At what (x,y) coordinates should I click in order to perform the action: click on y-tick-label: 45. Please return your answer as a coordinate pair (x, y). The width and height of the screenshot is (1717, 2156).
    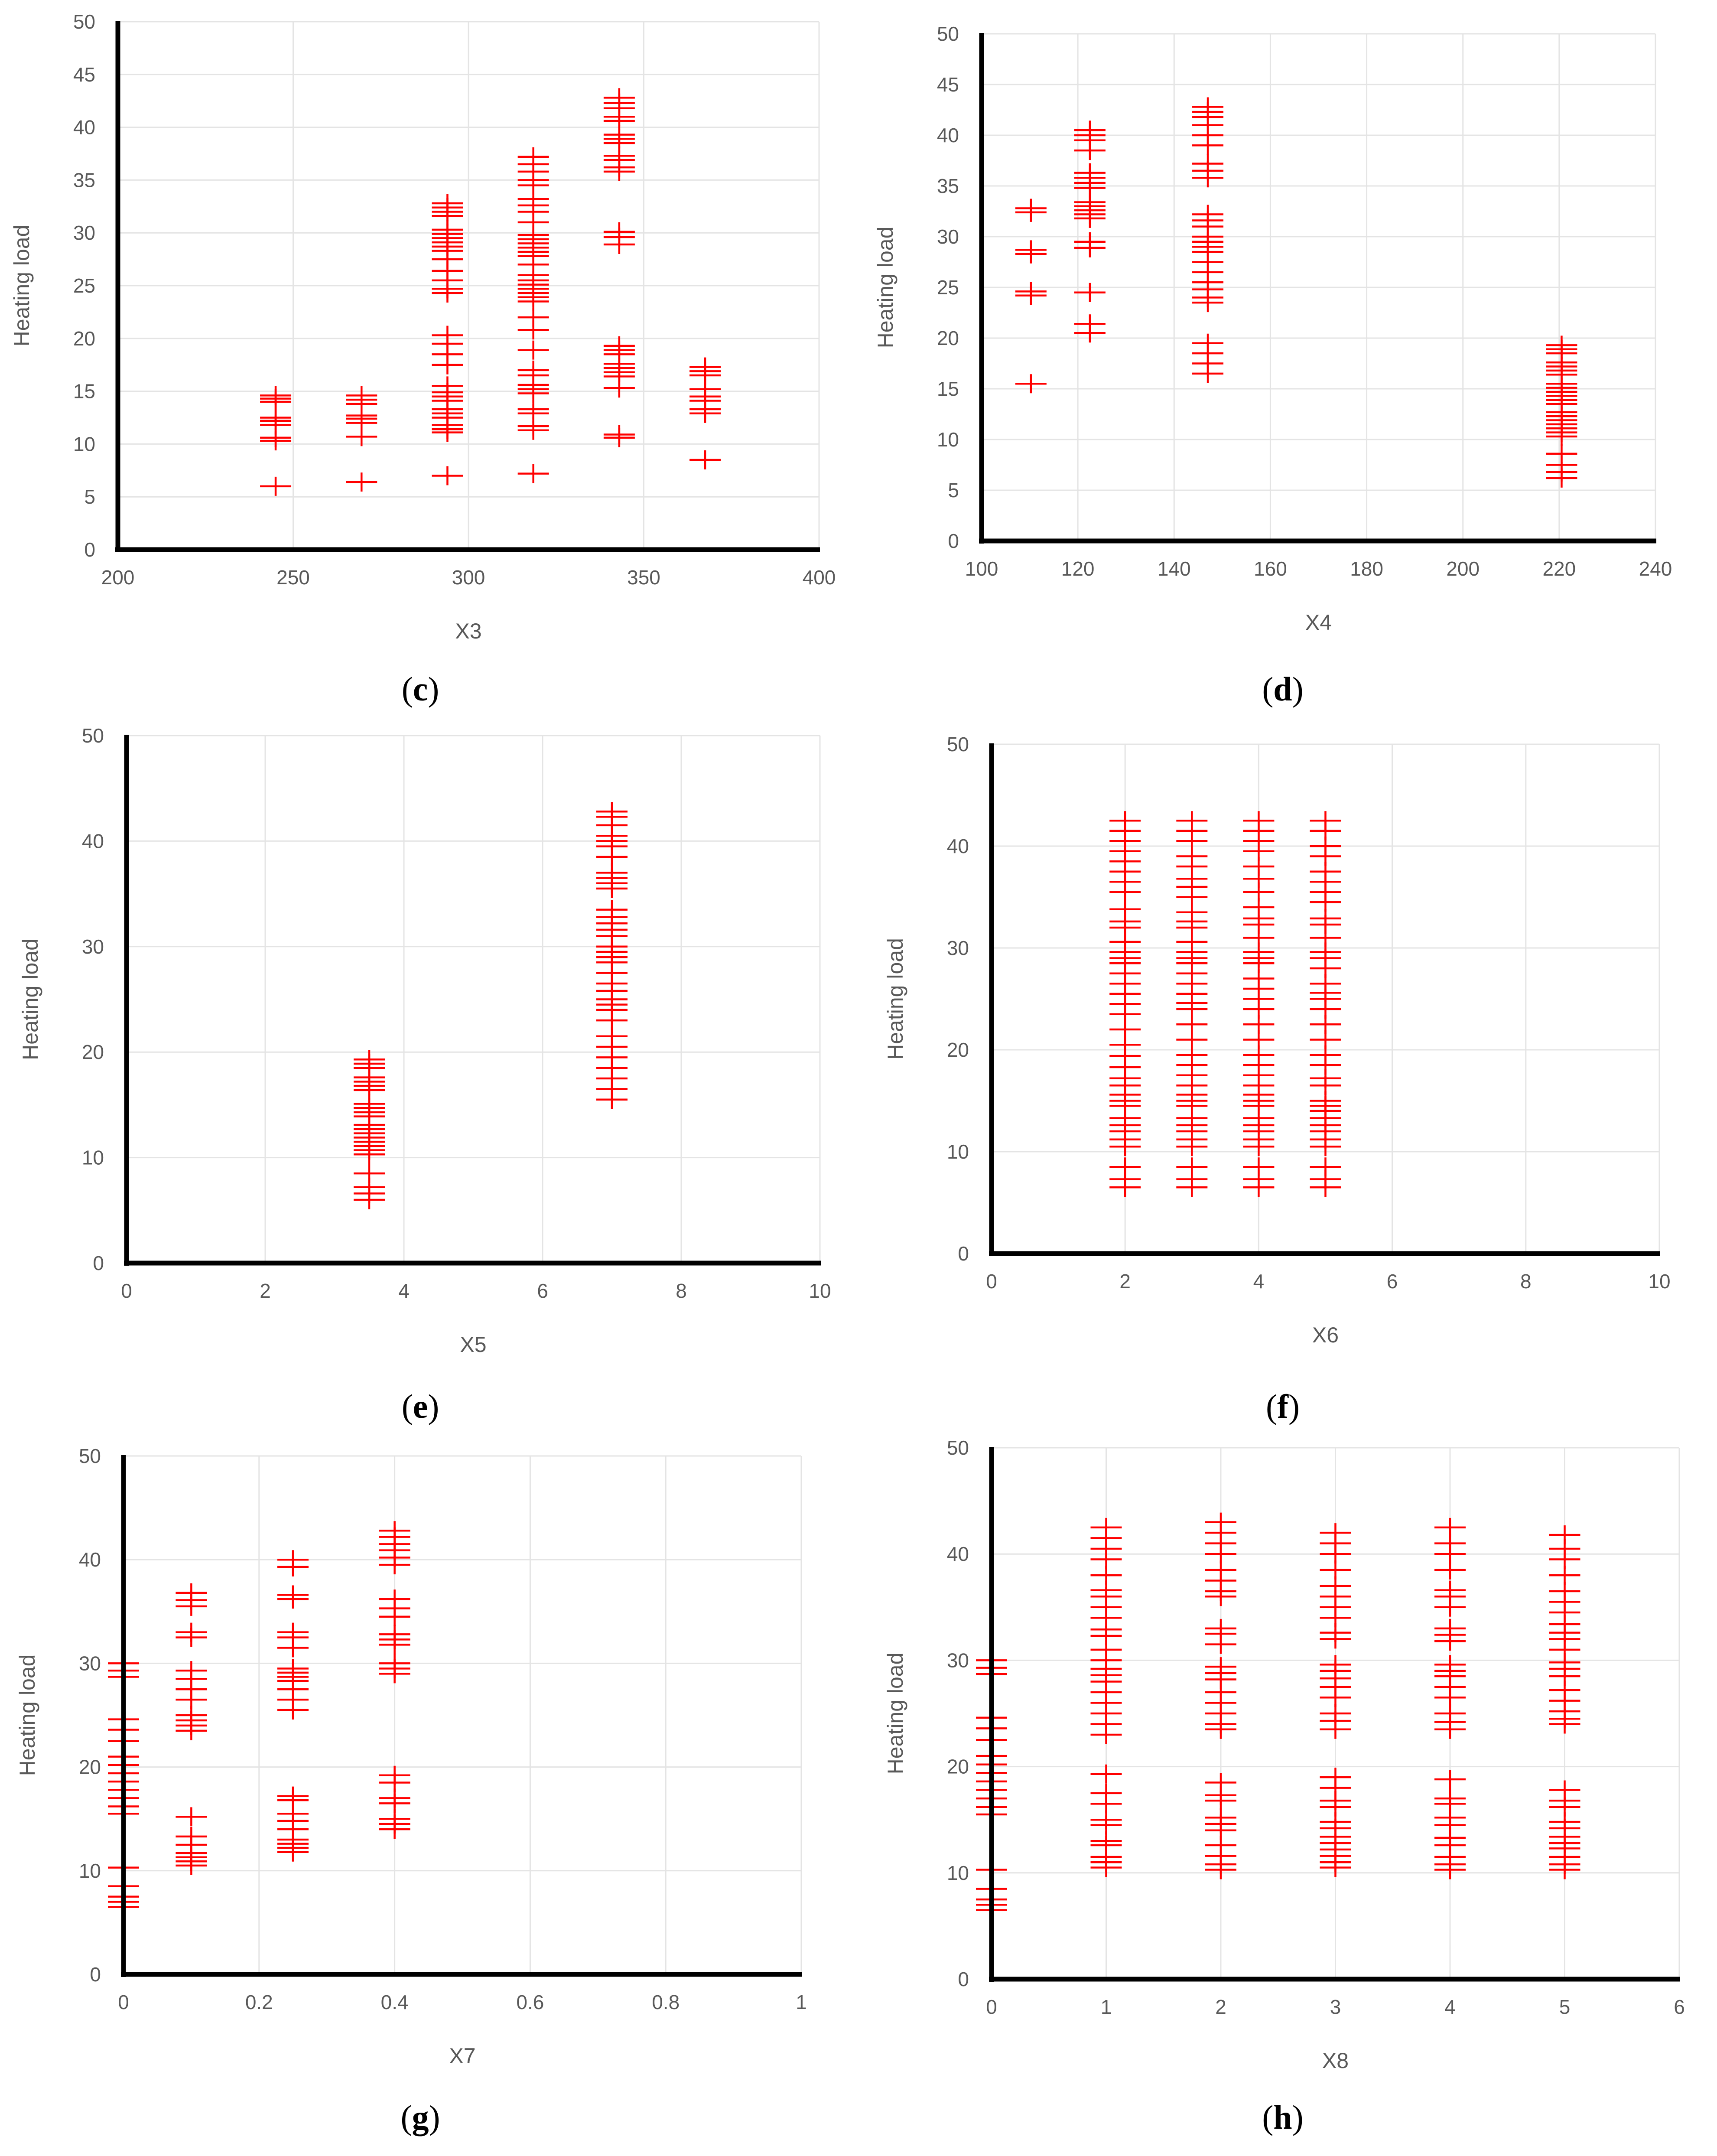
    Looking at the image, I should click on (948, 85).